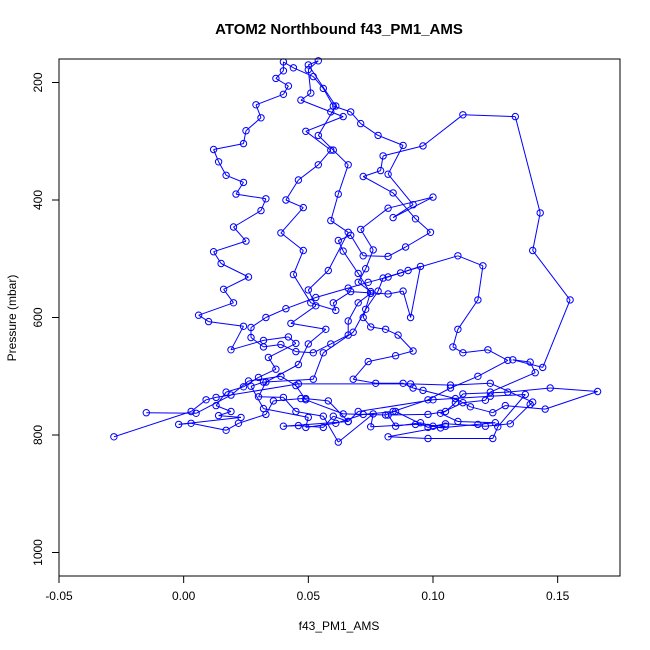  What do you see at coordinates (38, 552) in the screenshot?
I see `y-tick-label: 1000` at bounding box center [38, 552].